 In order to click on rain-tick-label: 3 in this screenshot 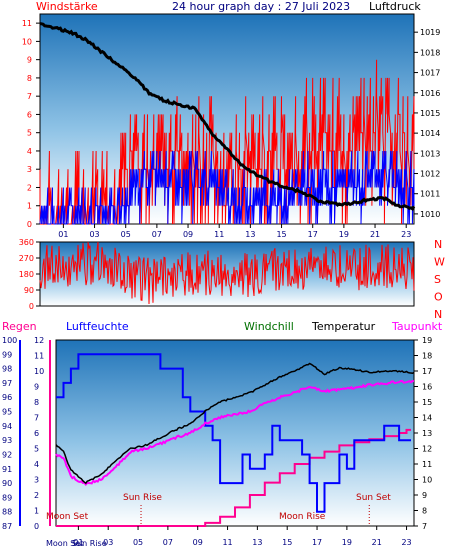, I will do `click(36, 480)`.